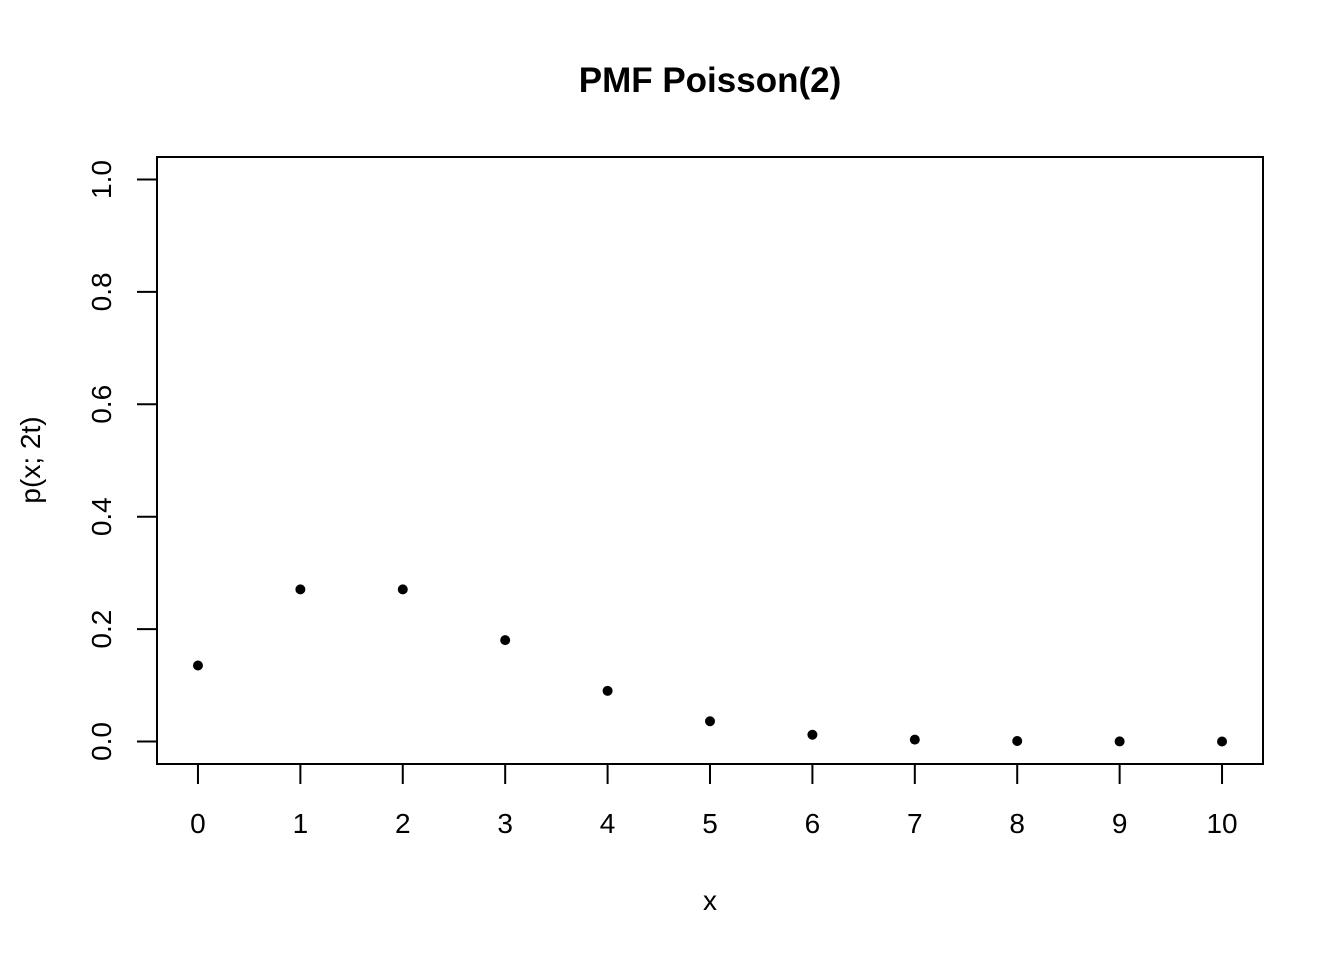  Describe the element at coordinates (710, 900) in the screenshot. I see `x-axis-label: x` at that location.